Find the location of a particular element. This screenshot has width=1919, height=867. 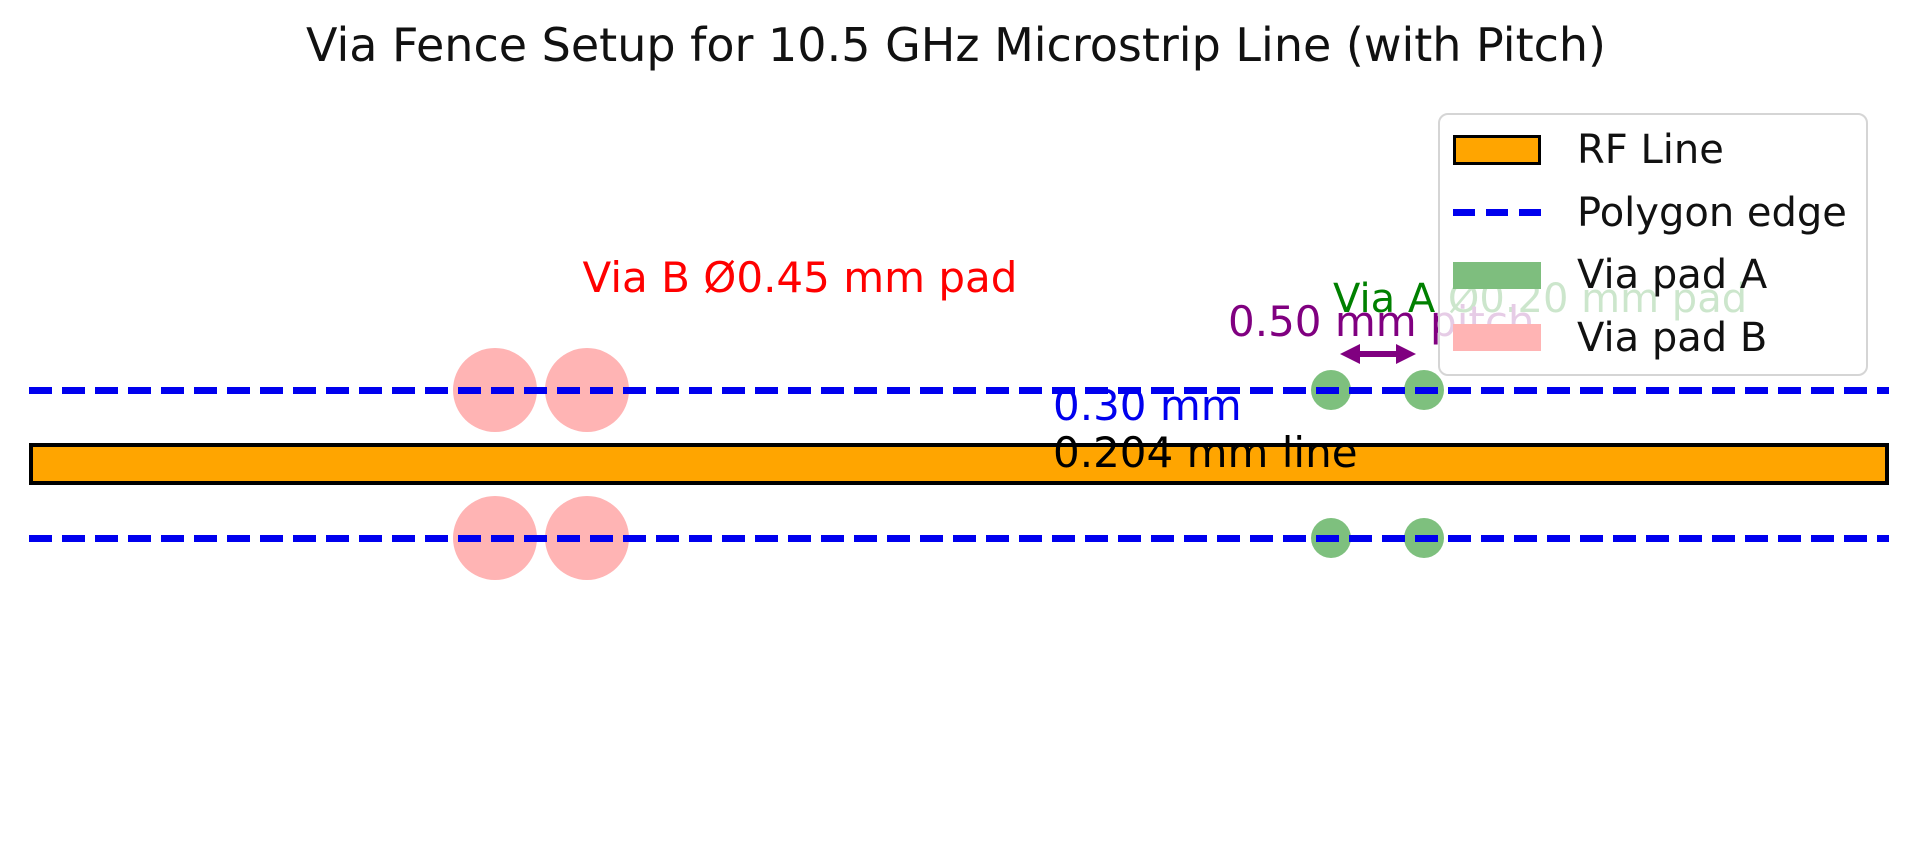

gap-label: 0.30 mm is located at coordinates (1147, 405).